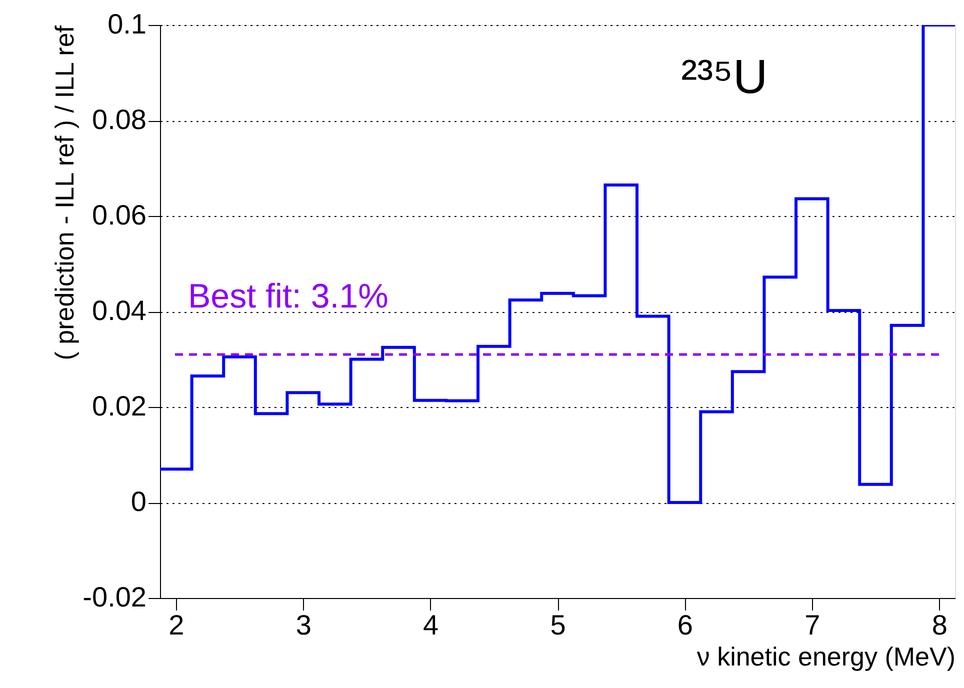  What do you see at coordinates (119, 406) in the screenshot?
I see `y-tick-label: 0.02` at bounding box center [119, 406].